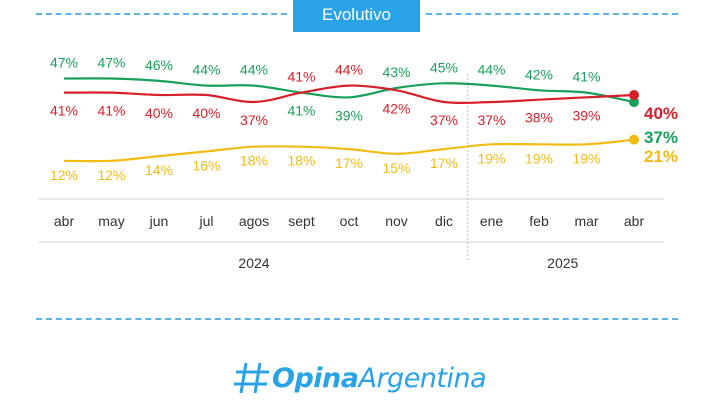  What do you see at coordinates (396, 168) in the screenshot?
I see `data-label: 15%` at bounding box center [396, 168].